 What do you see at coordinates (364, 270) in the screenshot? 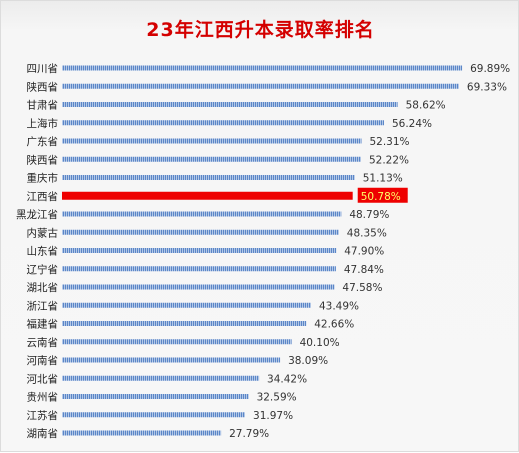
I see `value-label: 47.84%` at bounding box center [364, 270].